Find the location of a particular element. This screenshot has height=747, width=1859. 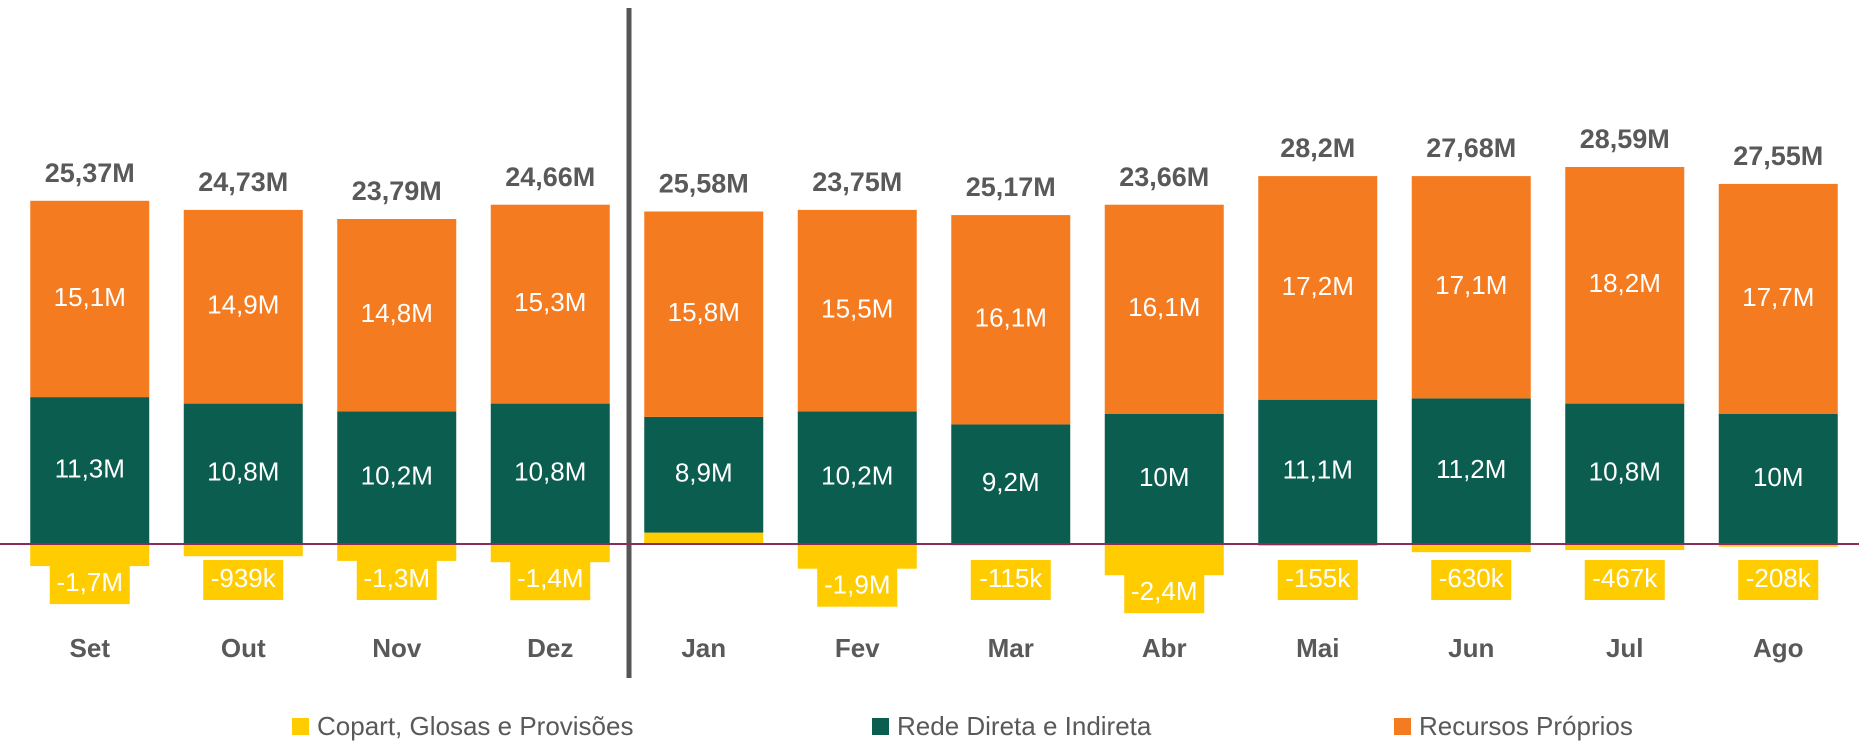

total-label: 23,75M is located at coordinates (857, 182).